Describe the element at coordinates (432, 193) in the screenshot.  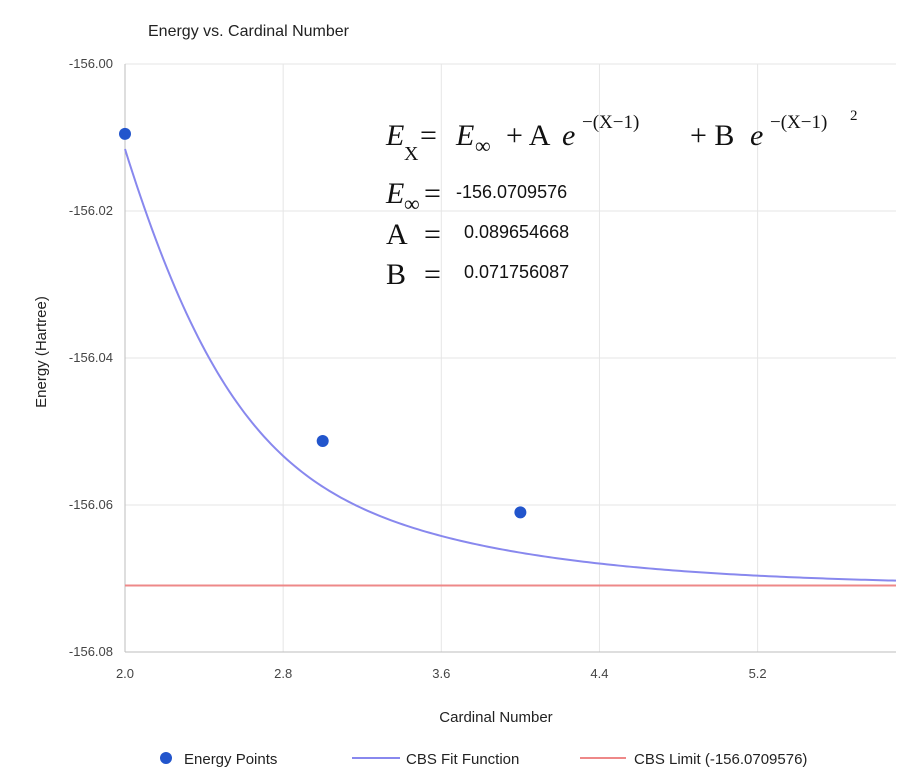
I see `param-einf-eq: =` at that location.